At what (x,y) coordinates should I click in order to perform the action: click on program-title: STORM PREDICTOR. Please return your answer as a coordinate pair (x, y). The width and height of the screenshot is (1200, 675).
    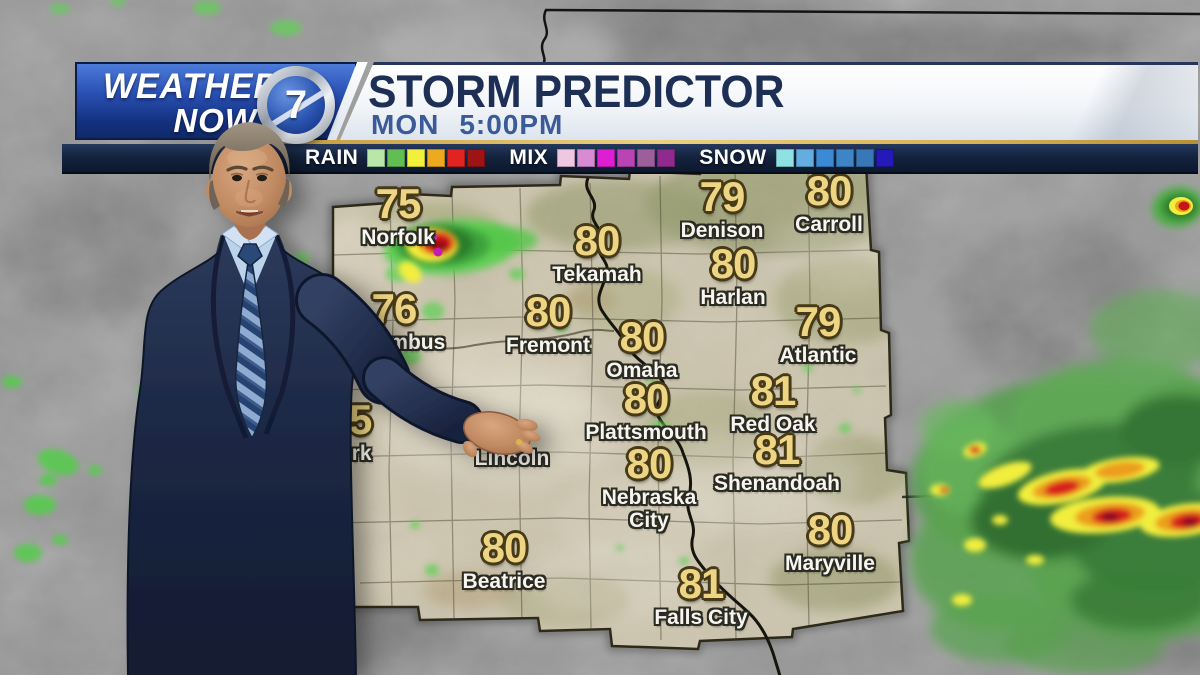
    Looking at the image, I should click on (576, 91).